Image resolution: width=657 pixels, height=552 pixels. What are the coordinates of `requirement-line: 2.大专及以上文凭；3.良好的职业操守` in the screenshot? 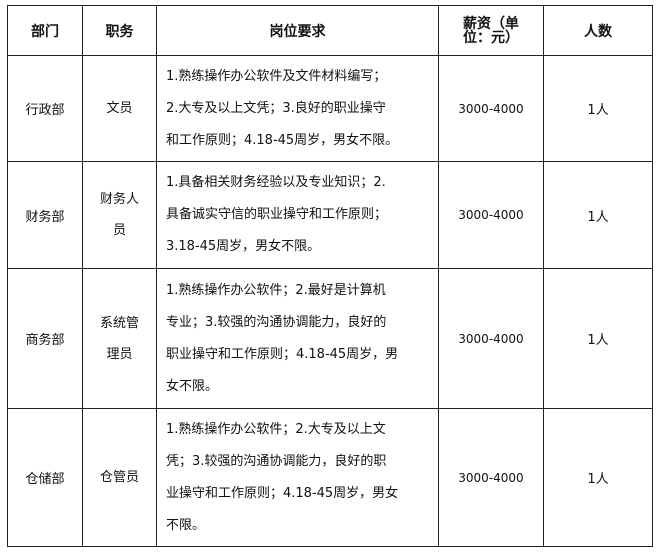 It's located at (276, 108).